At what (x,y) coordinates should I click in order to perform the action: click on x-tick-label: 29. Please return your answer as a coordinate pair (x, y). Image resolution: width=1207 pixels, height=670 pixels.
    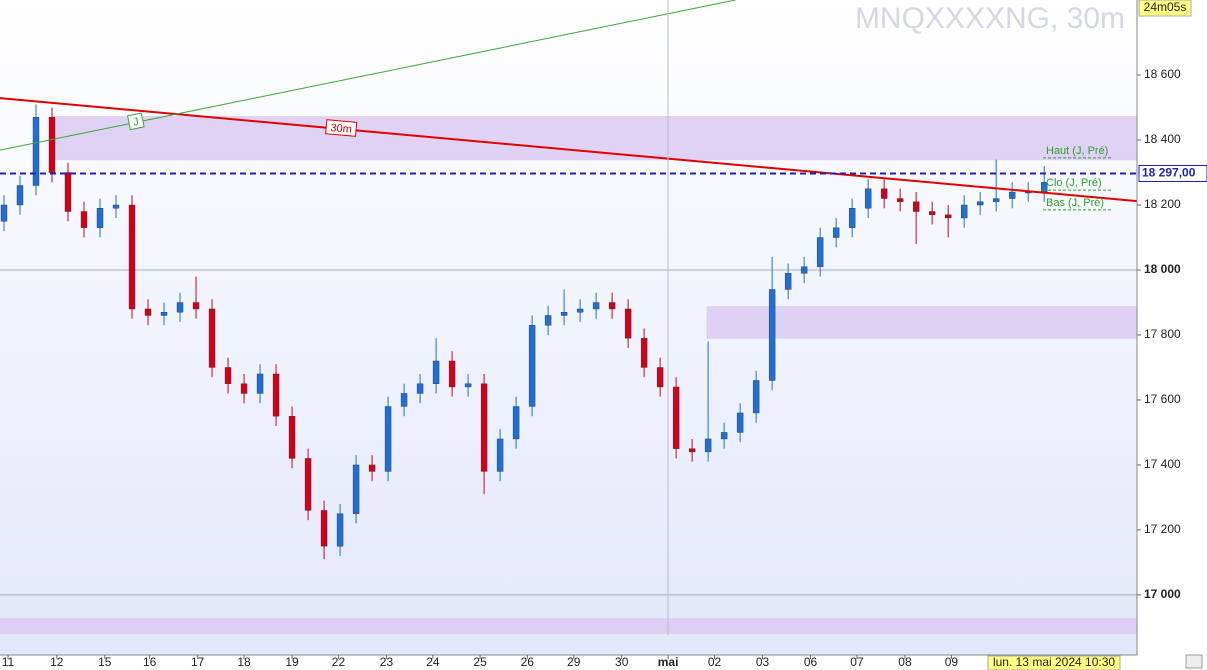
    Looking at the image, I should click on (574, 662).